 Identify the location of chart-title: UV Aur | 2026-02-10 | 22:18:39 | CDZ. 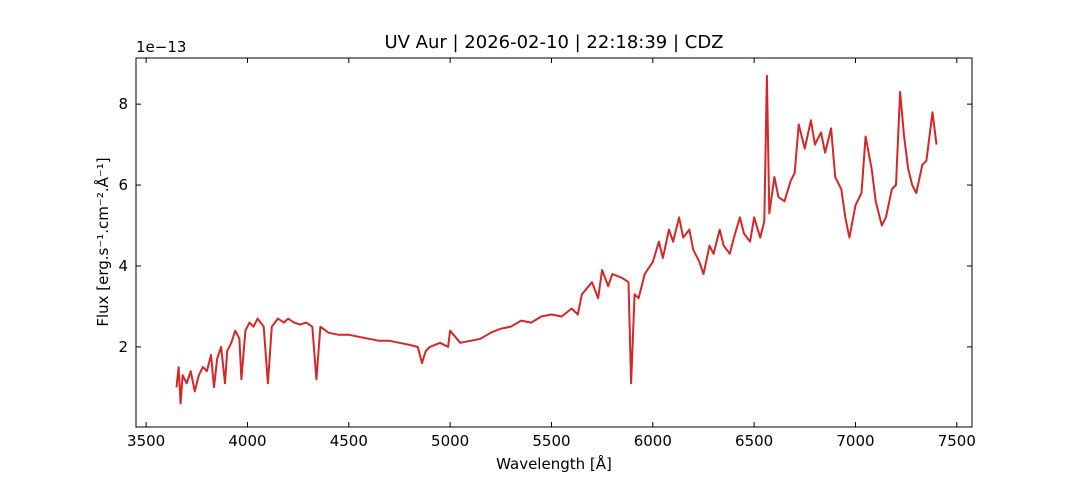
(553, 42).